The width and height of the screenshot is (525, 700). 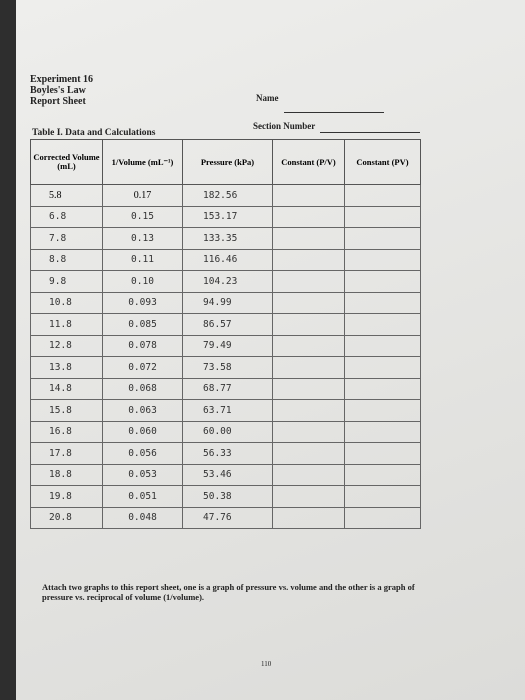 What do you see at coordinates (142, 431) in the screenshot?
I see `table-cell: 0.060` at bounding box center [142, 431].